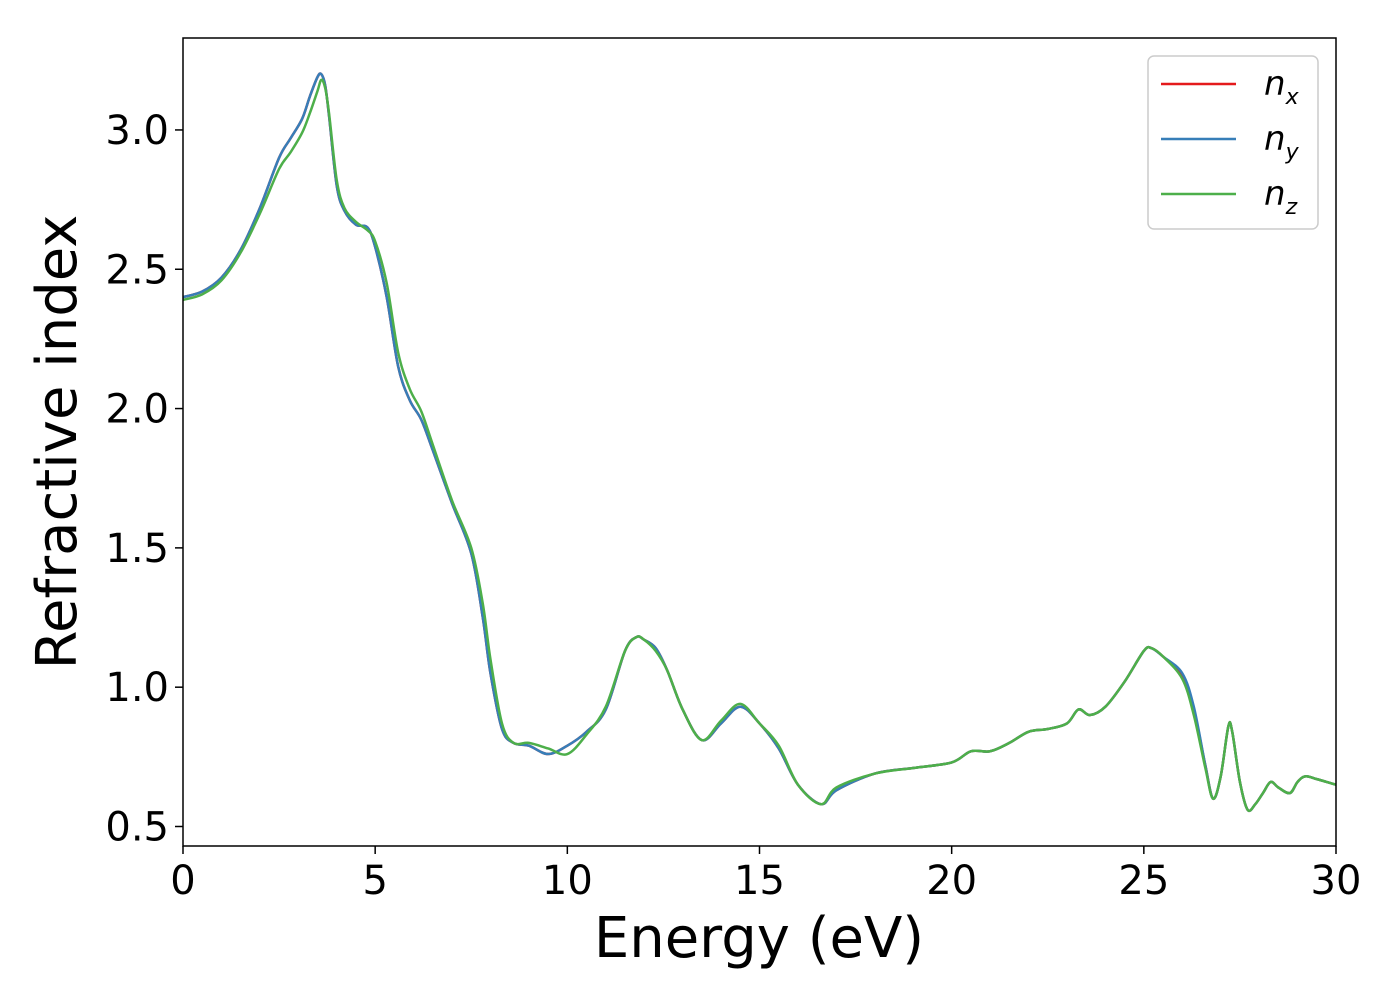  What do you see at coordinates (374, 881) in the screenshot?
I see `x-tick-label: 5` at bounding box center [374, 881].